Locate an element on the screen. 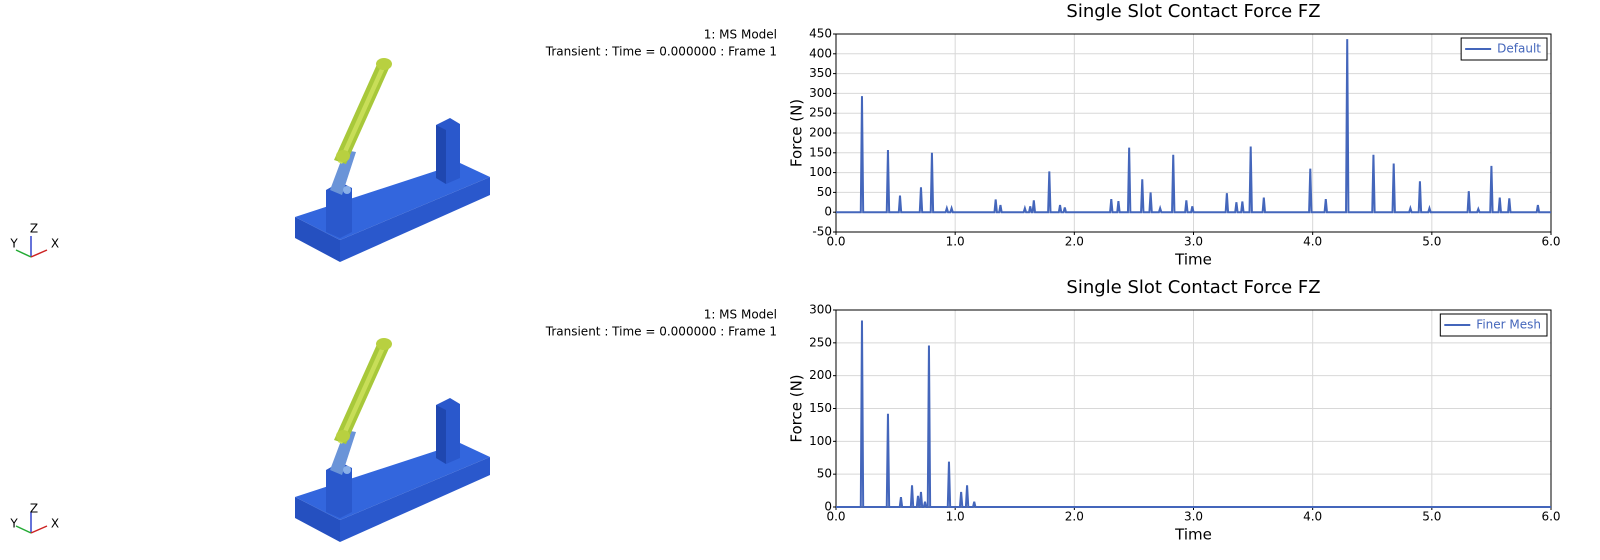 This screenshot has height=560, width=1600. legend: Finer Mesh is located at coordinates (1493, 325).